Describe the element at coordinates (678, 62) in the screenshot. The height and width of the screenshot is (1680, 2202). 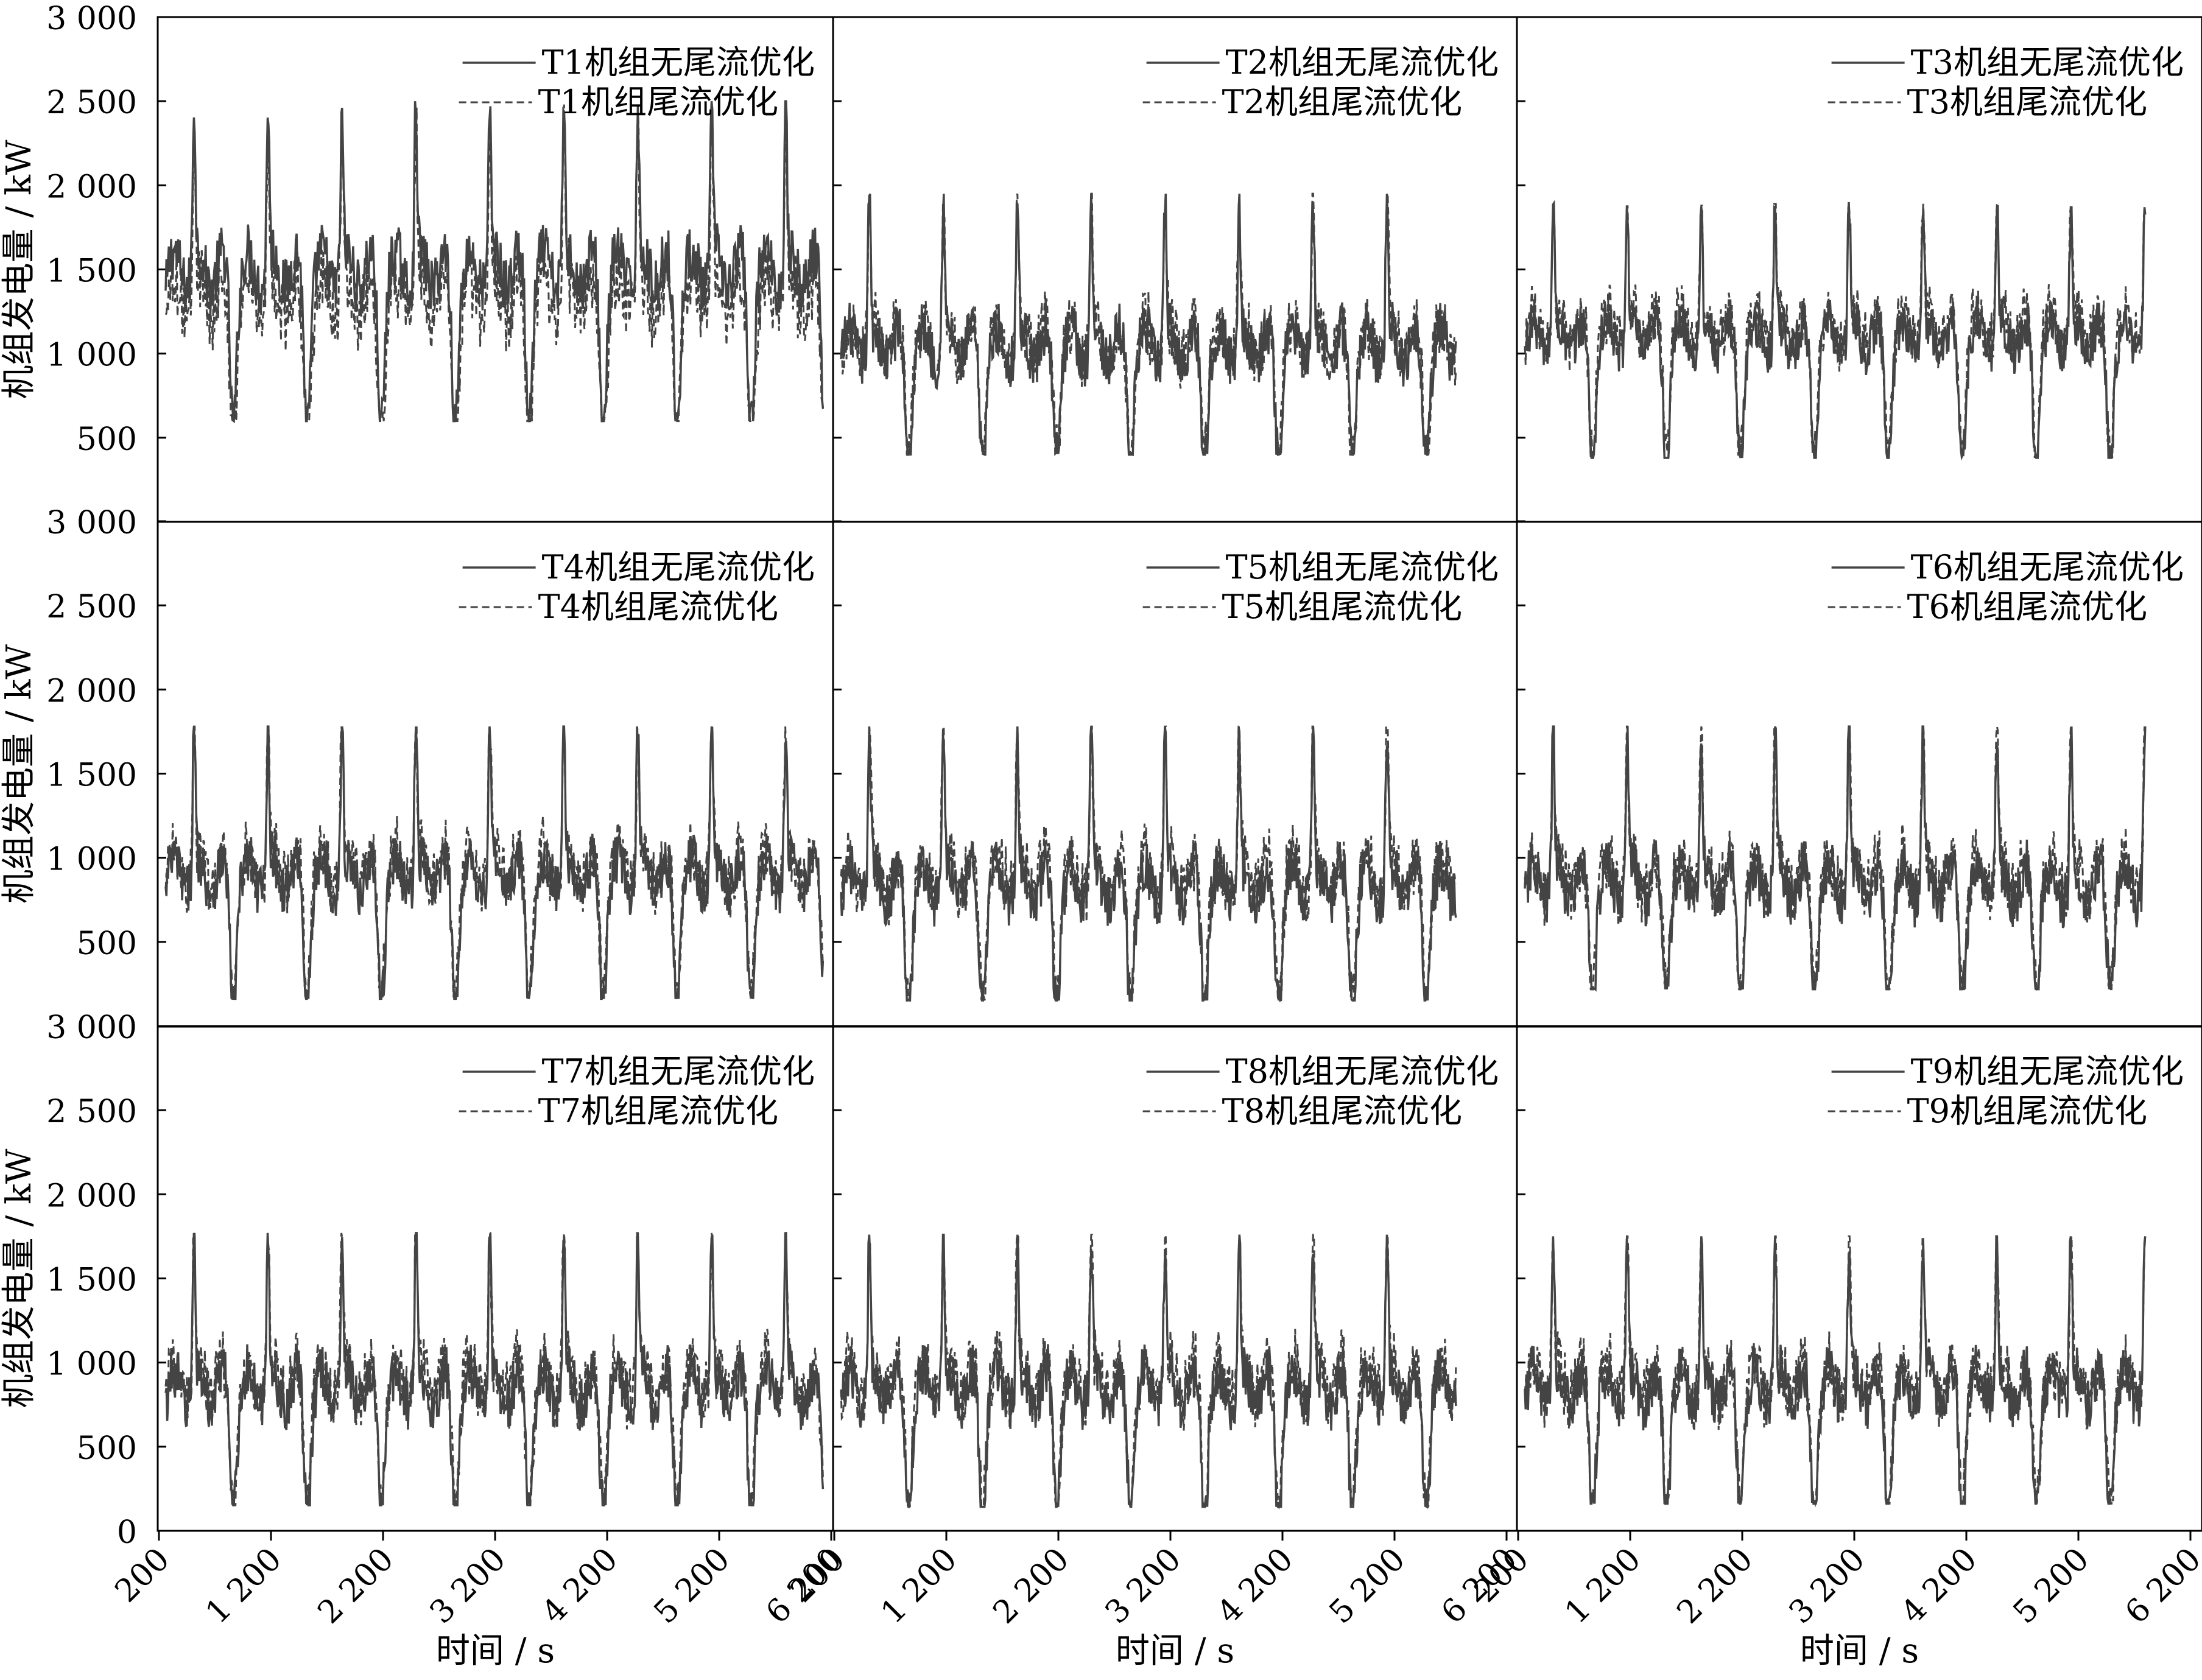
I see `legend-label: T1机组无尾流优化` at that location.